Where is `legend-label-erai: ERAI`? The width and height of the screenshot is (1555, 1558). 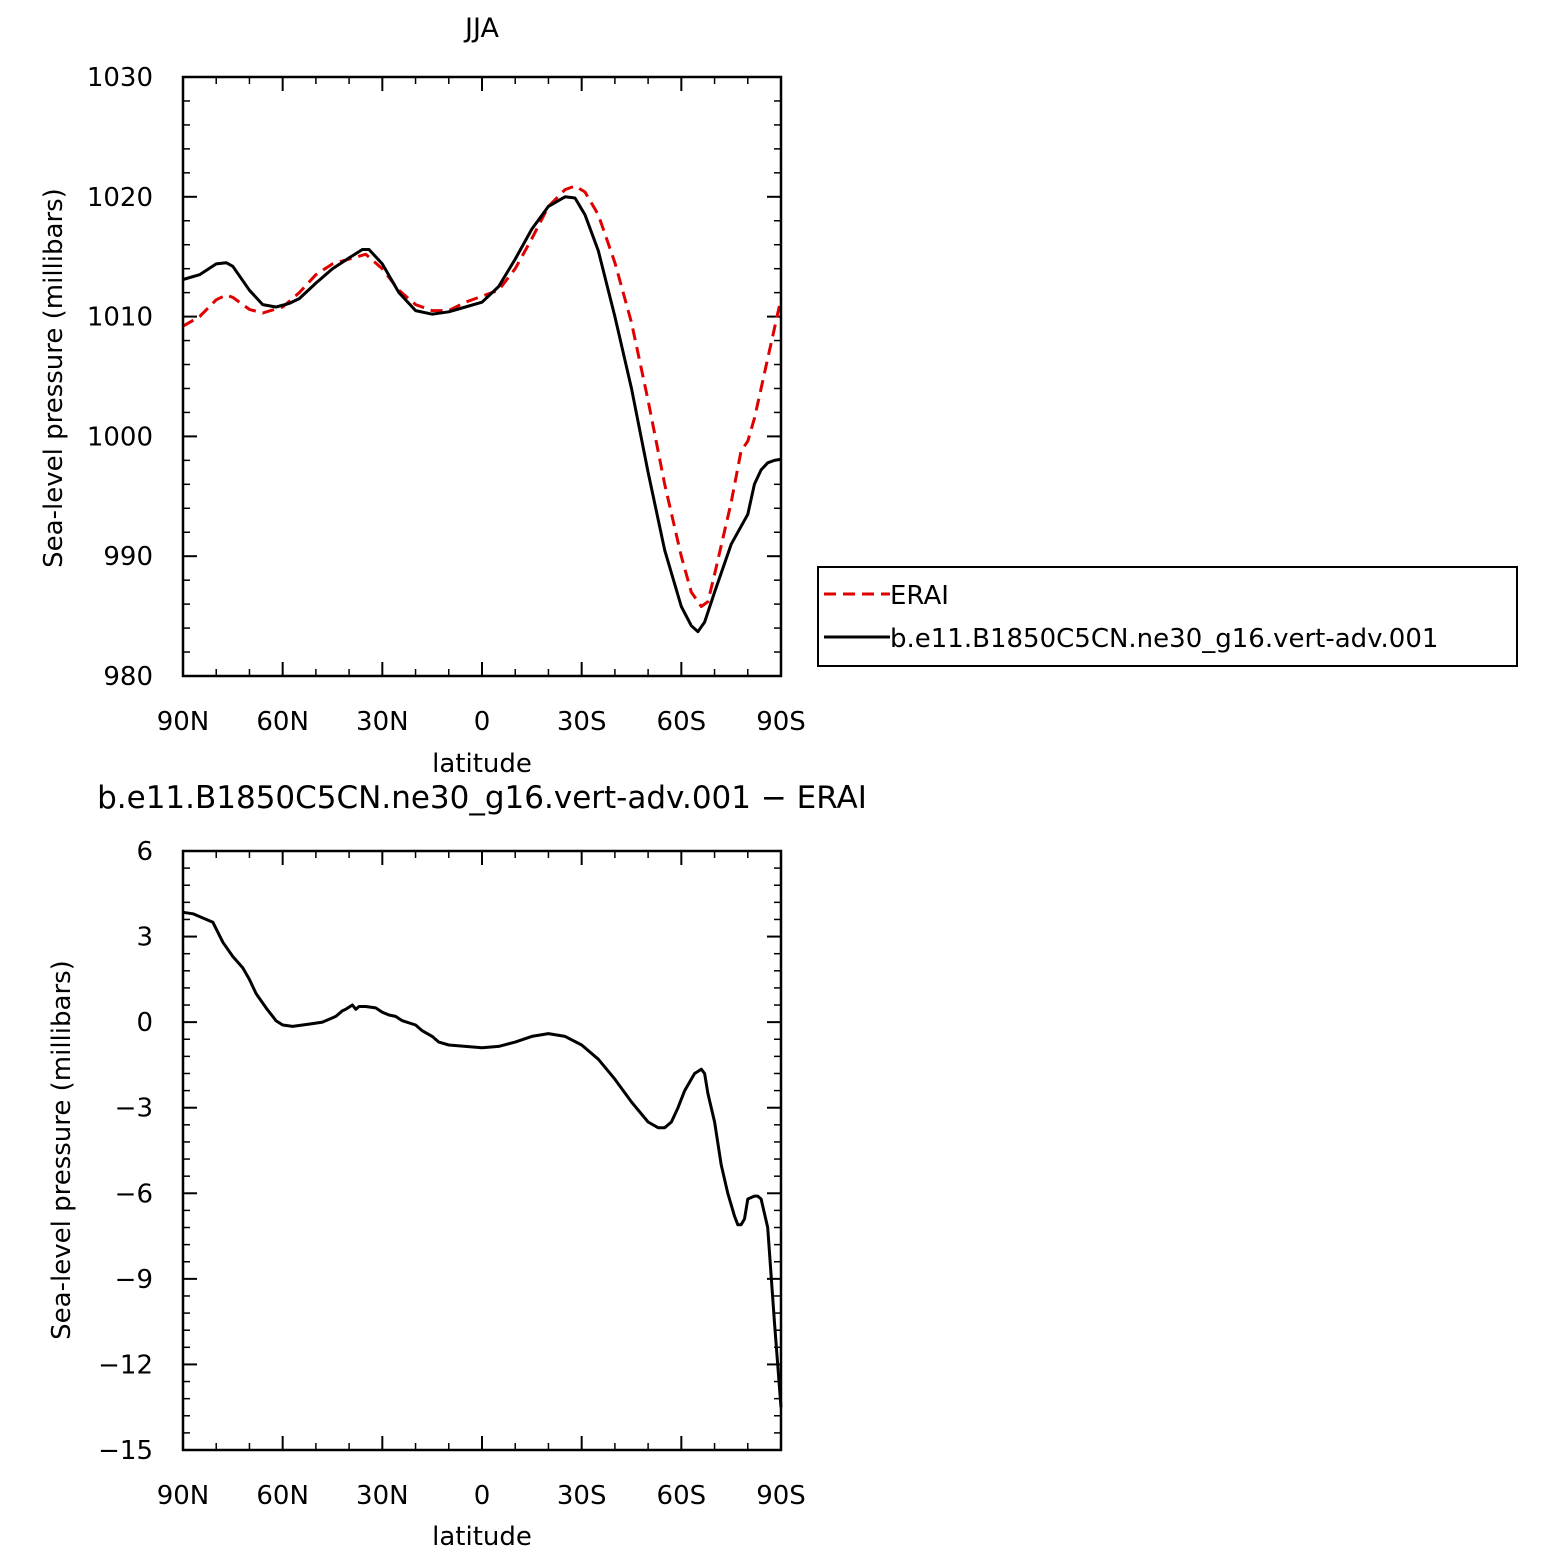
legend-label-erai: ERAI is located at coordinates (919, 596).